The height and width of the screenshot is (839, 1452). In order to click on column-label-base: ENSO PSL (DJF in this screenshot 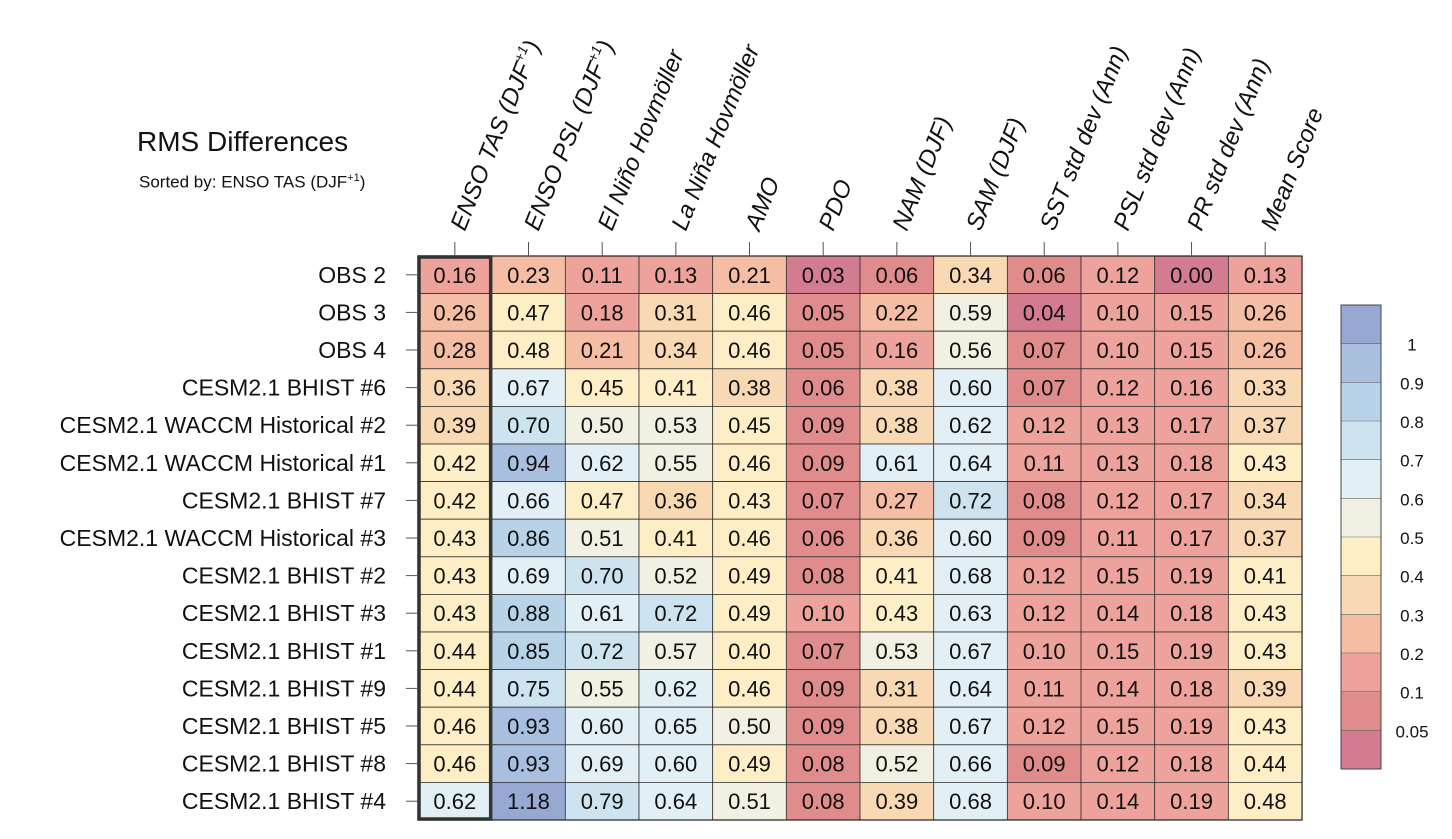, I will do `click(565, 146)`.